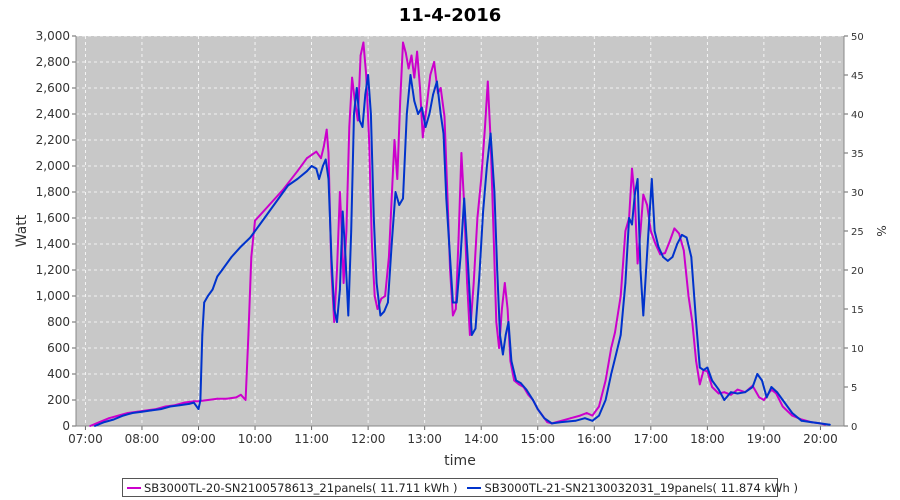  What do you see at coordinates (707, 439) in the screenshot?
I see `x-tick-label: 18:00` at bounding box center [707, 439].